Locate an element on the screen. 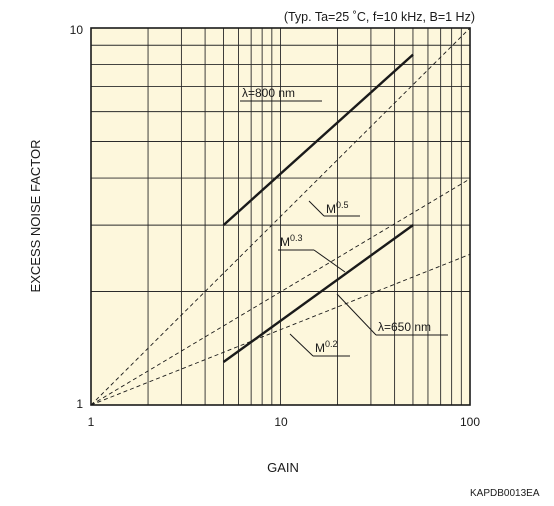 Image resolution: width=554 pixels, height=506 pixels. x-tick-label: 100 is located at coordinates (470, 422).